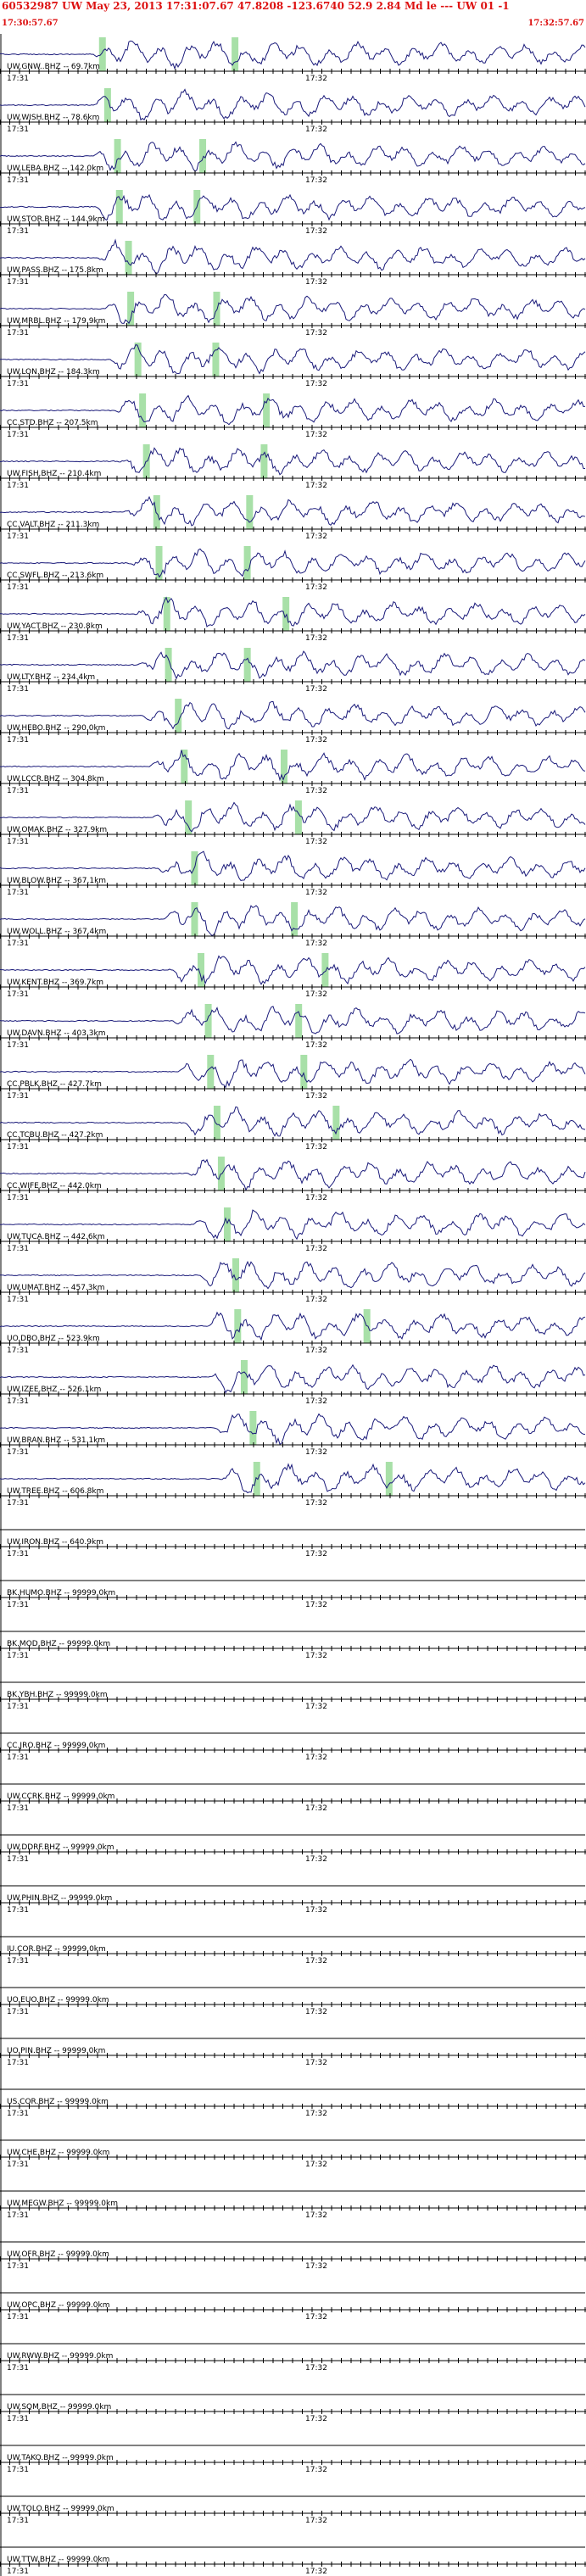  Describe the element at coordinates (55, 168) in the screenshot. I see `station-label: UW.LEBA.BHZ -- 142.0km` at that location.